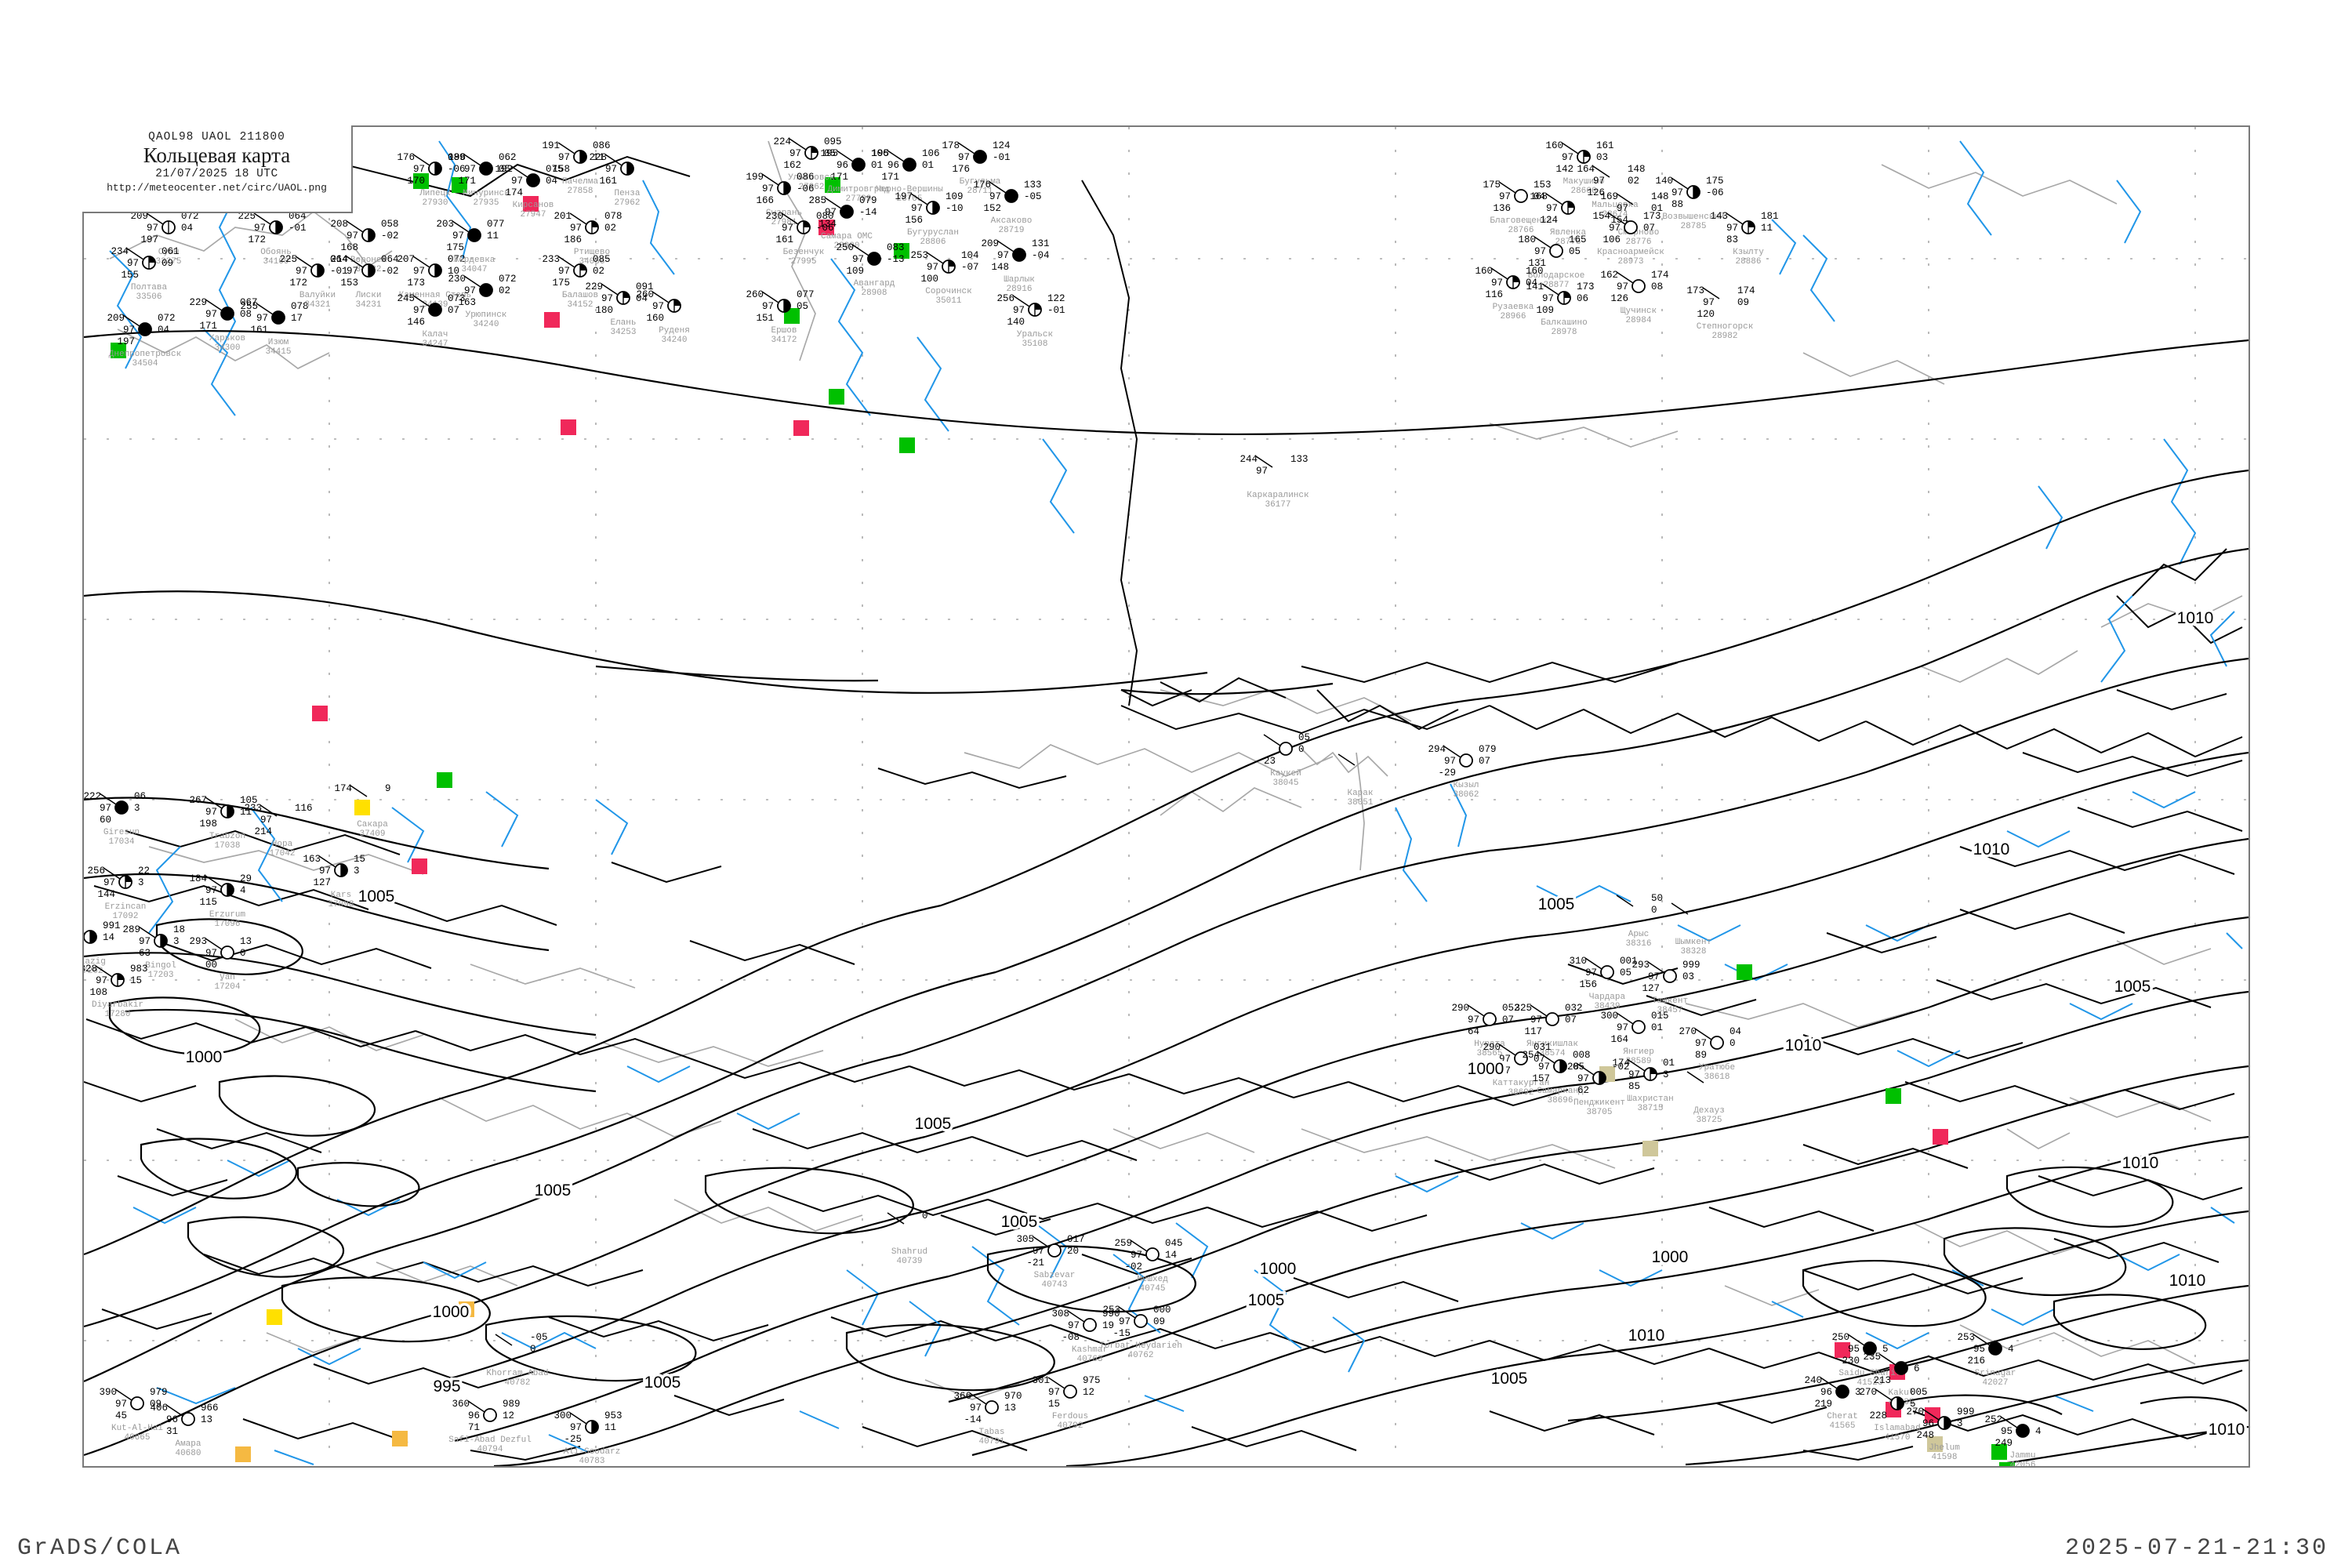 The image size is (2352, 1568). What do you see at coordinates (592, 1452) in the screenshot?
I see `station-name: Ali-Goodarz` at bounding box center [592, 1452].